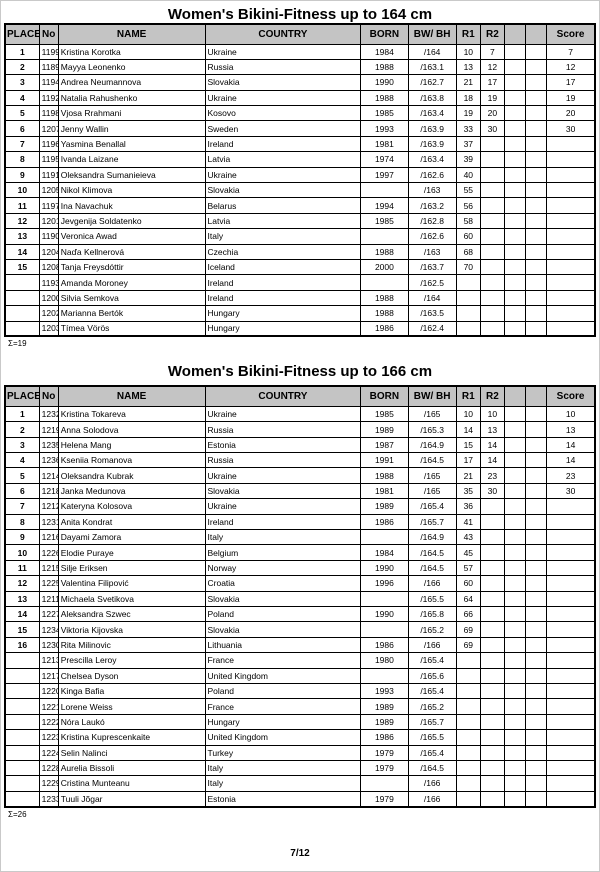  I want to click on cell-country: Lithuania, so click(283, 645).